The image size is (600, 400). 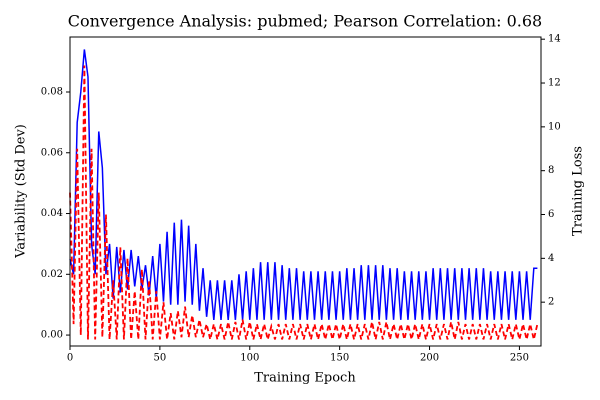 What do you see at coordinates (160, 358) in the screenshot?
I see `x-tick-label: 50` at bounding box center [160, 358].